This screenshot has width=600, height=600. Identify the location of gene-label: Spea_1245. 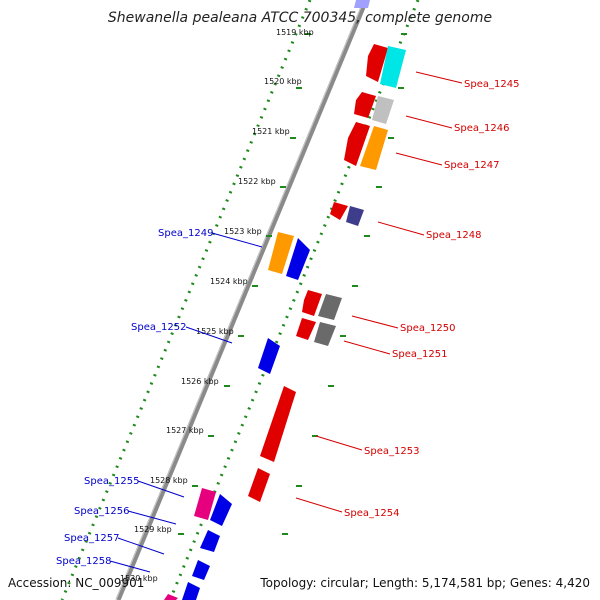
(491, 84).